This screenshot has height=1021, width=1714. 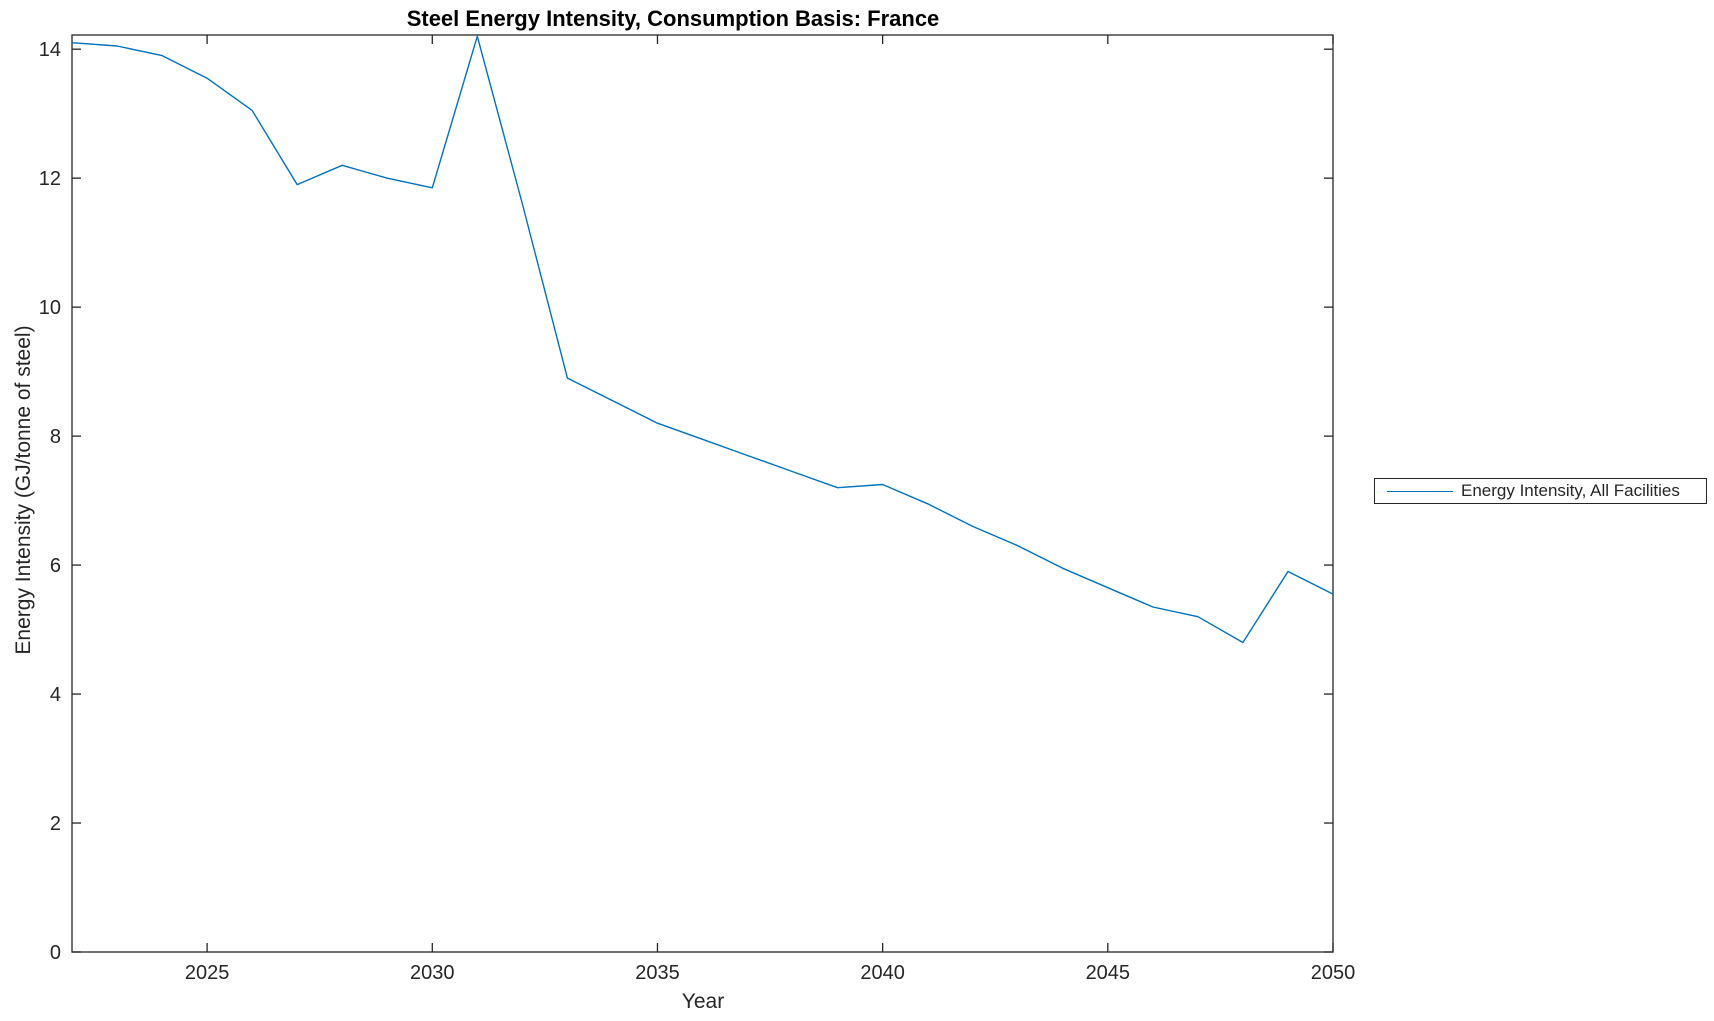 What do you see at coordinates (1333, 973) in the screenshot?
I see `x-tick-label: 2050` at bounding box center [1333, 973].